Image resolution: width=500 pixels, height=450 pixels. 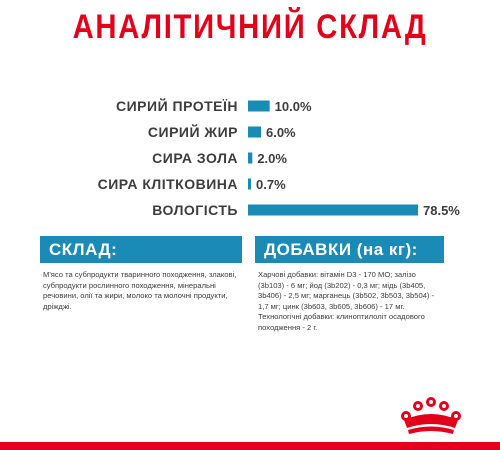 I want to click on page-title: АНАЛІТИЧНИЙ СКЛАД, so click(x=250, y=27).